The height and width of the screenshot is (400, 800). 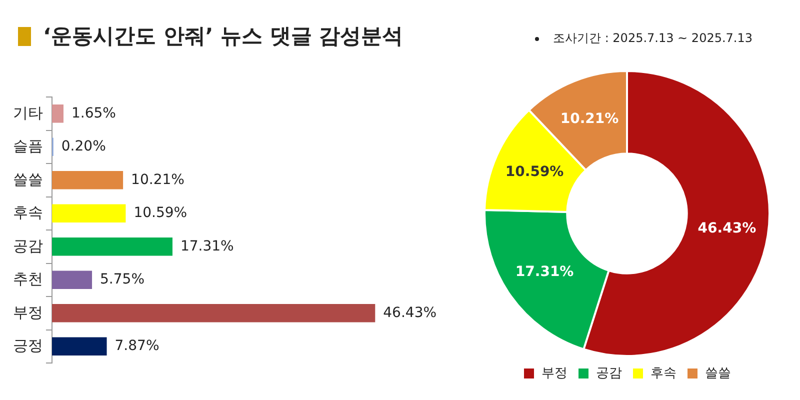 What do you see at coordinates (28, 179) in the screenshot?
I see `y-tick-label: 쓸쓸` at bounding box center [28, 179].